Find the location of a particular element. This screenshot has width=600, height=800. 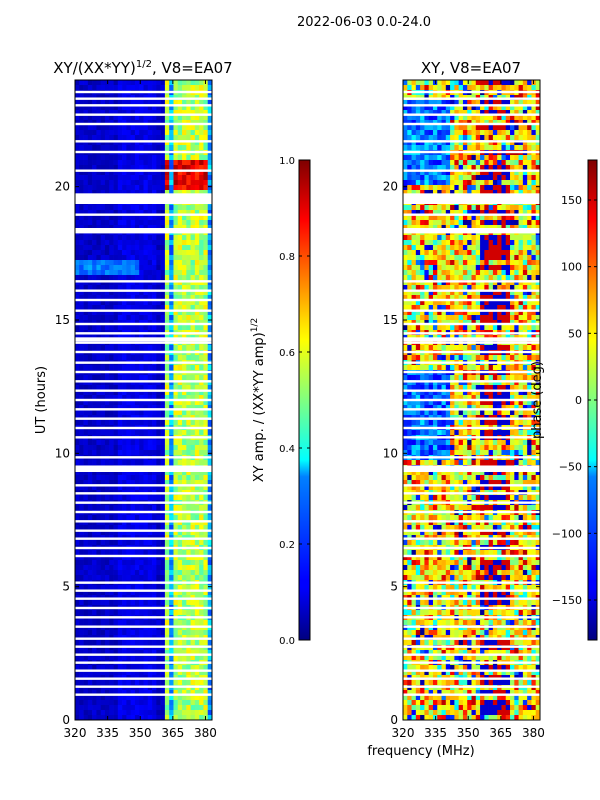

figure-suptitle: 2022-06-03 0.0-24.0 is located at coordinates (364, 22).